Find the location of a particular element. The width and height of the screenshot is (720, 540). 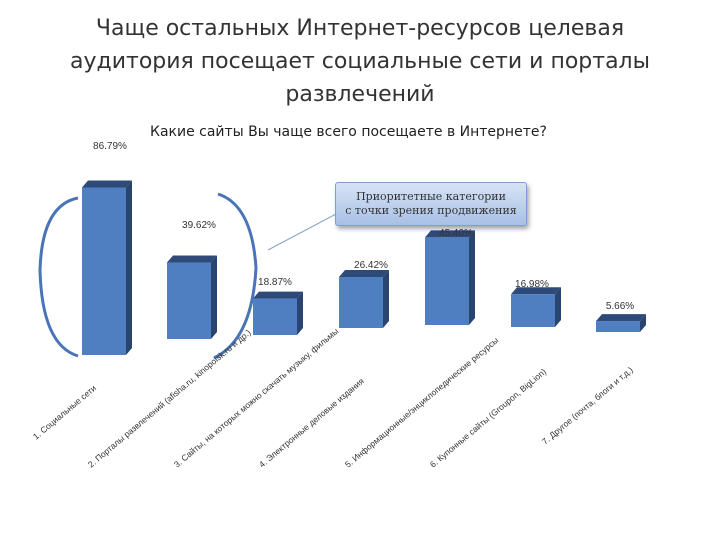

value-label: 16.98% is located at coordinates (532, 284).